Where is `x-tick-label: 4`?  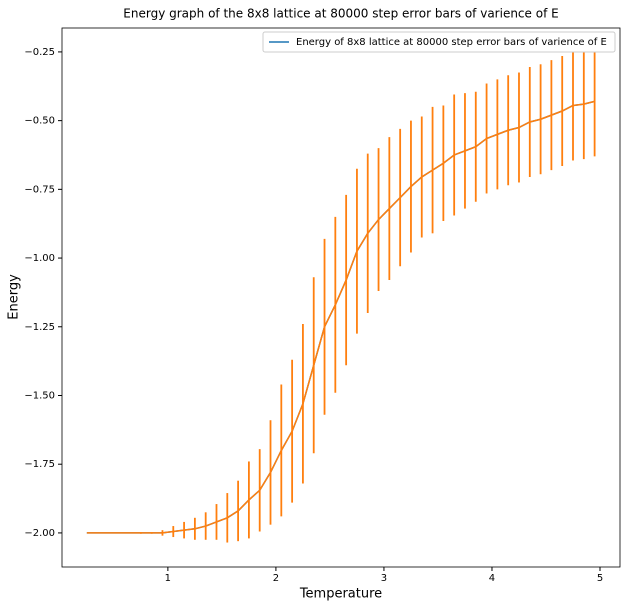
x-tick-label: 4 is located at coordinates (492, 578).